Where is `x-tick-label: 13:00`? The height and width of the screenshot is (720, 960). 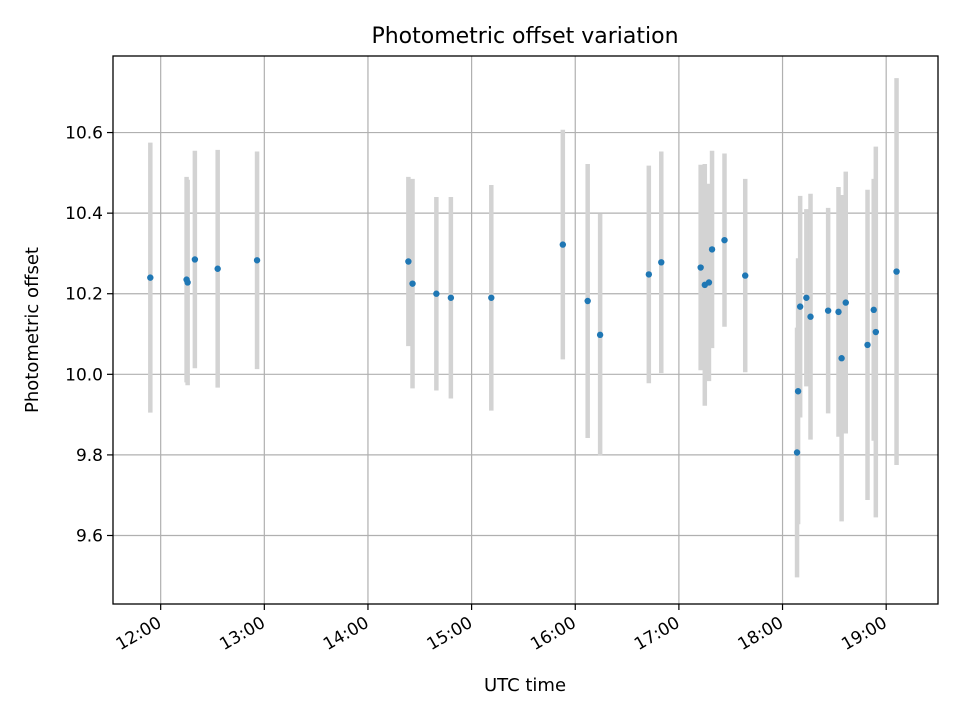
x-tick-label: 13:00 is located at coordinates (242, 634).